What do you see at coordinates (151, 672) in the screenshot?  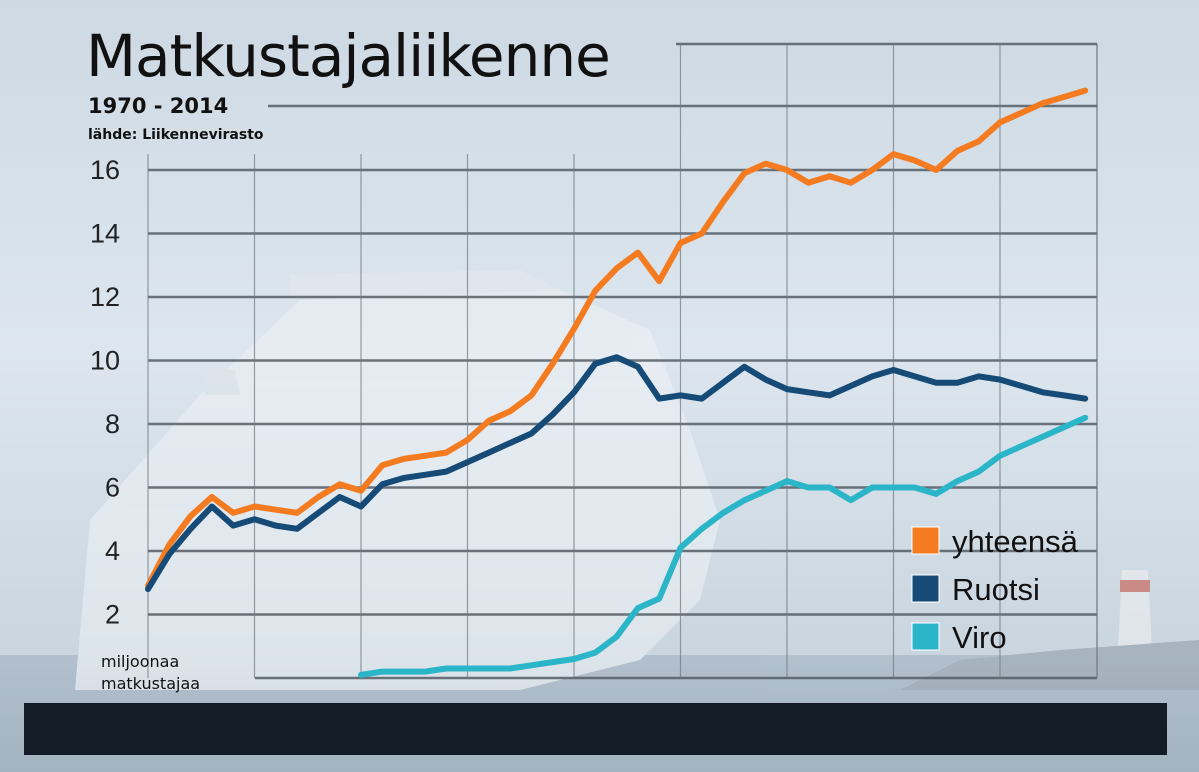 I see `y-axis-unit-label: miljoonaa matkustajaa` at bounding box center [151, 672].